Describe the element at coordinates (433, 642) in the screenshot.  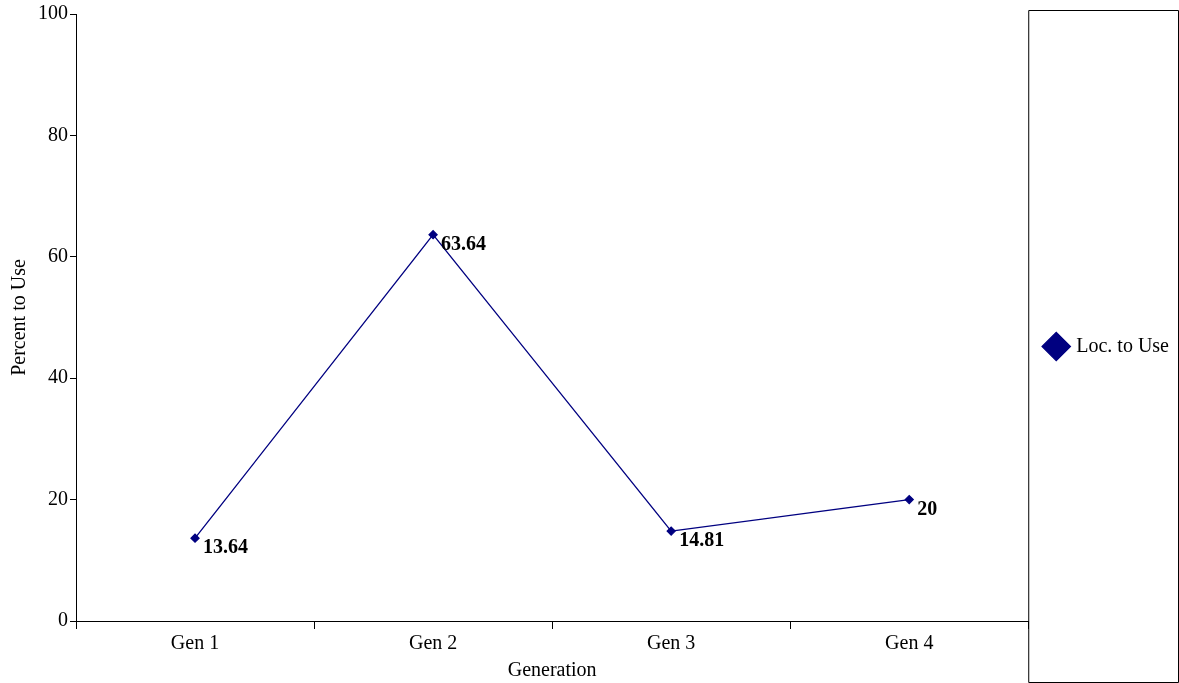
I see `x-tick-label: Gen 2` at that location.